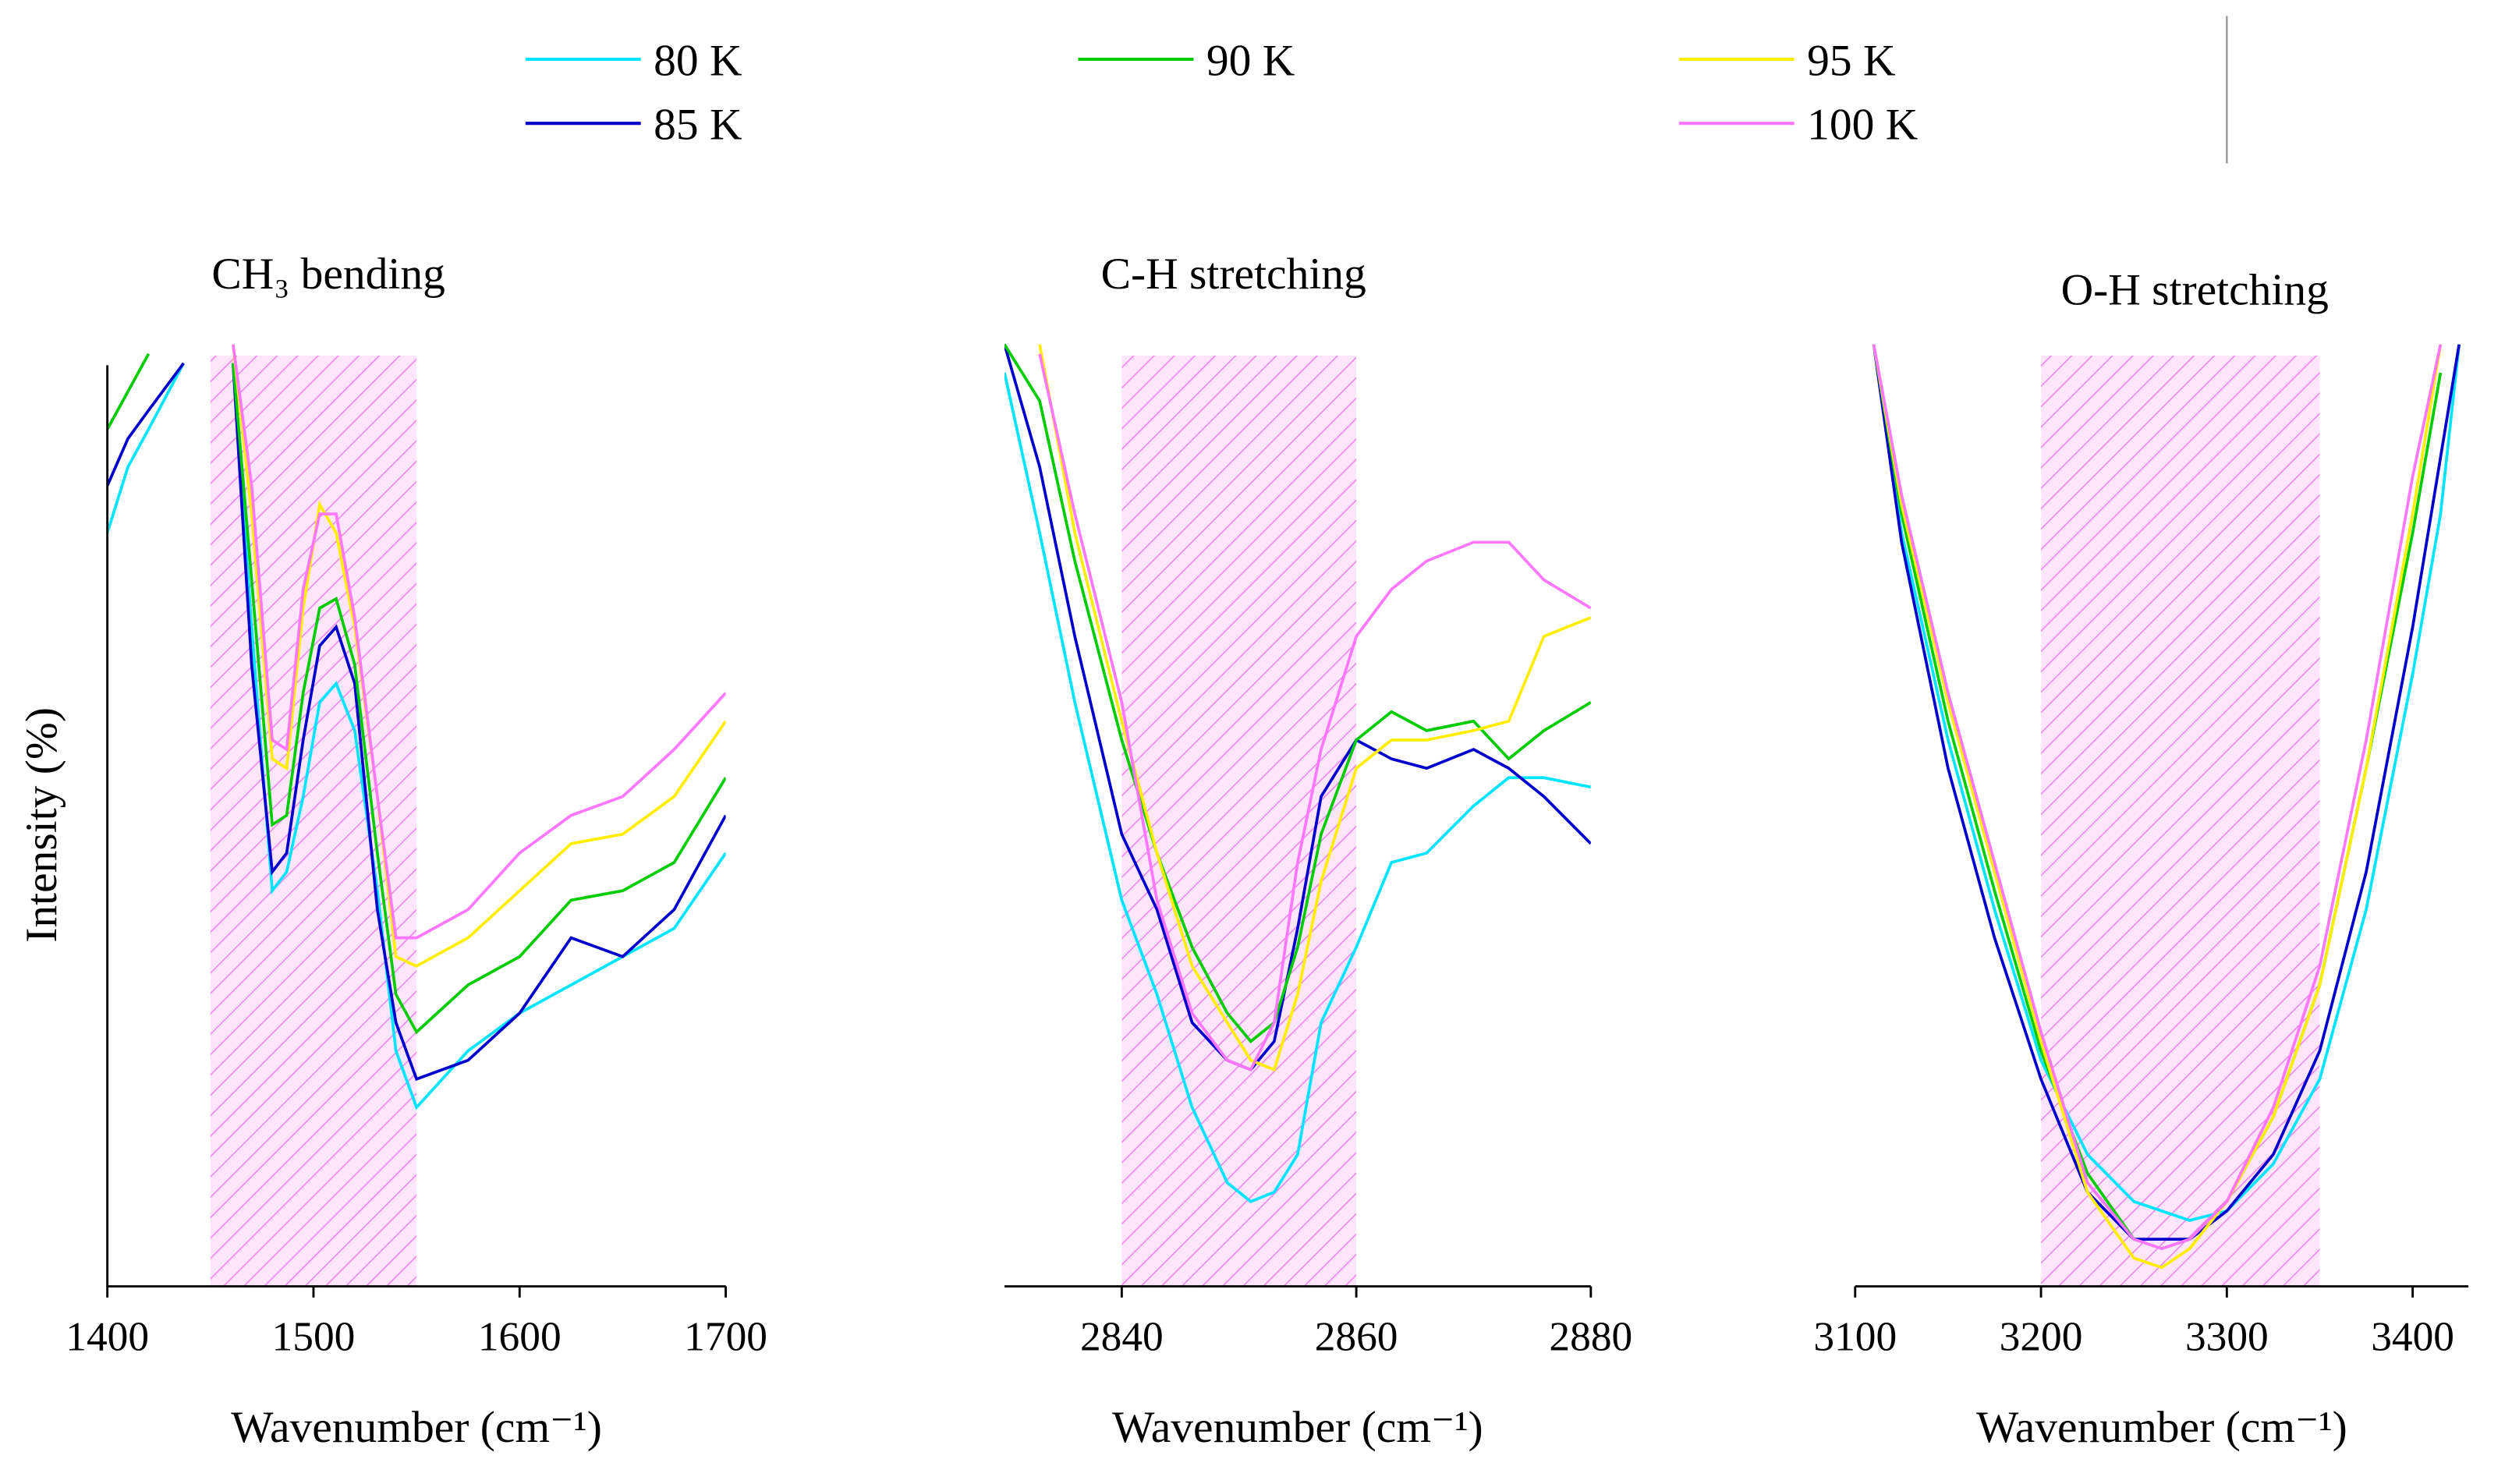  What do you see at coordinates (314, 1336) in the screenshot?
I see `x-tick-label: 1500` at bounding box center [314, 1336].